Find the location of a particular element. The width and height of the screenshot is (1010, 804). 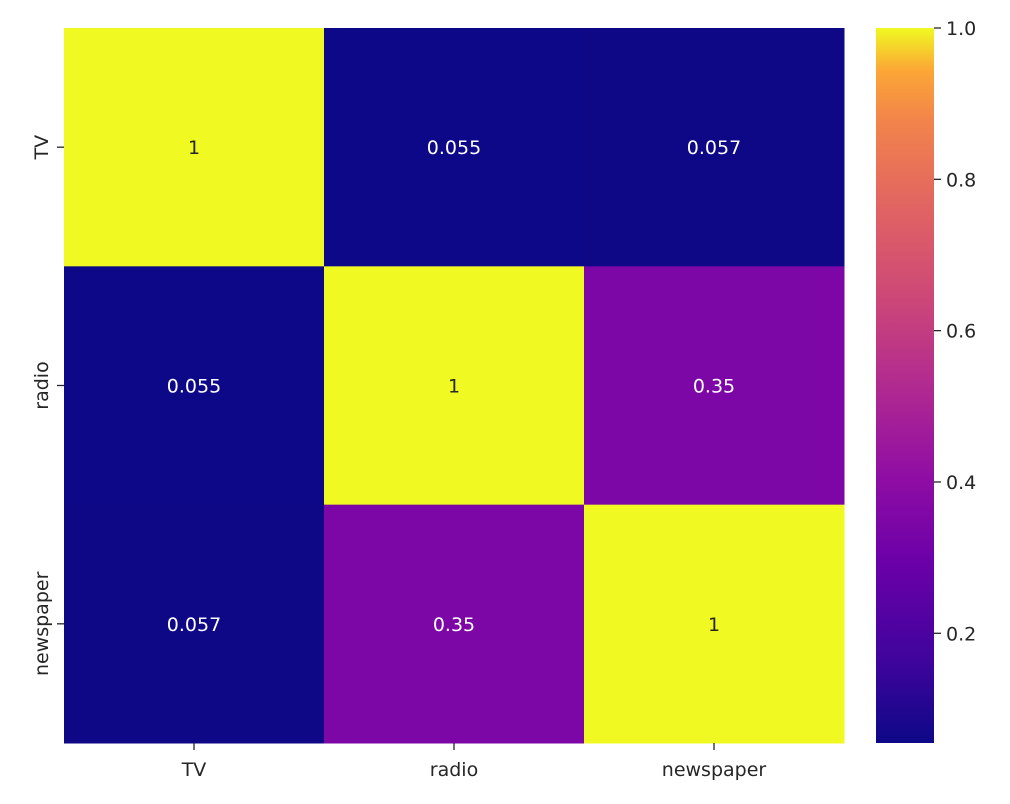

y-tick-label: TV is located at coordinates (42, 148).